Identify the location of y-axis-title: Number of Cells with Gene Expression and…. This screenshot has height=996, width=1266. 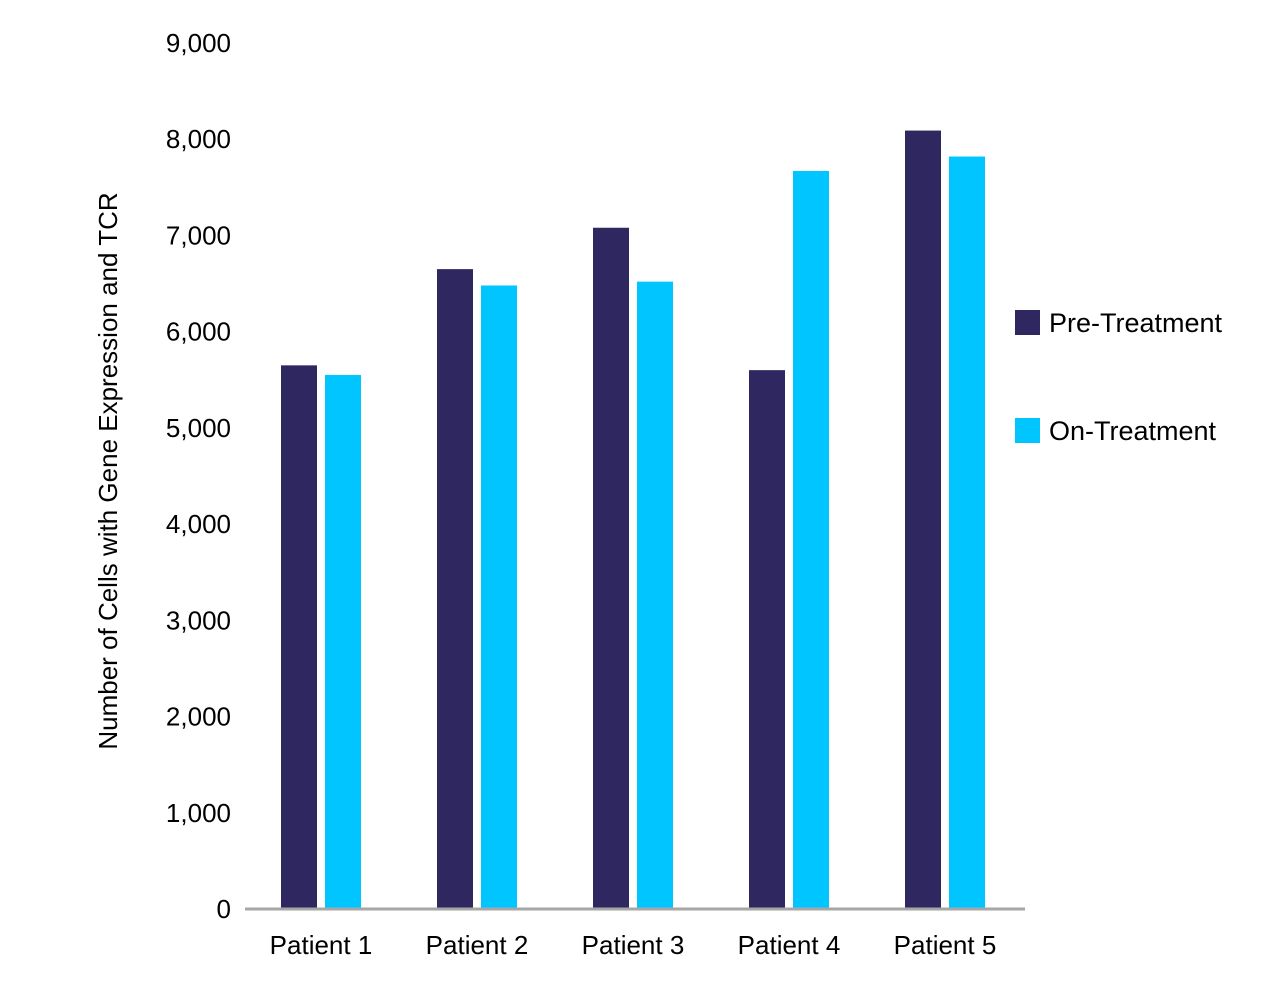
(108, 470).